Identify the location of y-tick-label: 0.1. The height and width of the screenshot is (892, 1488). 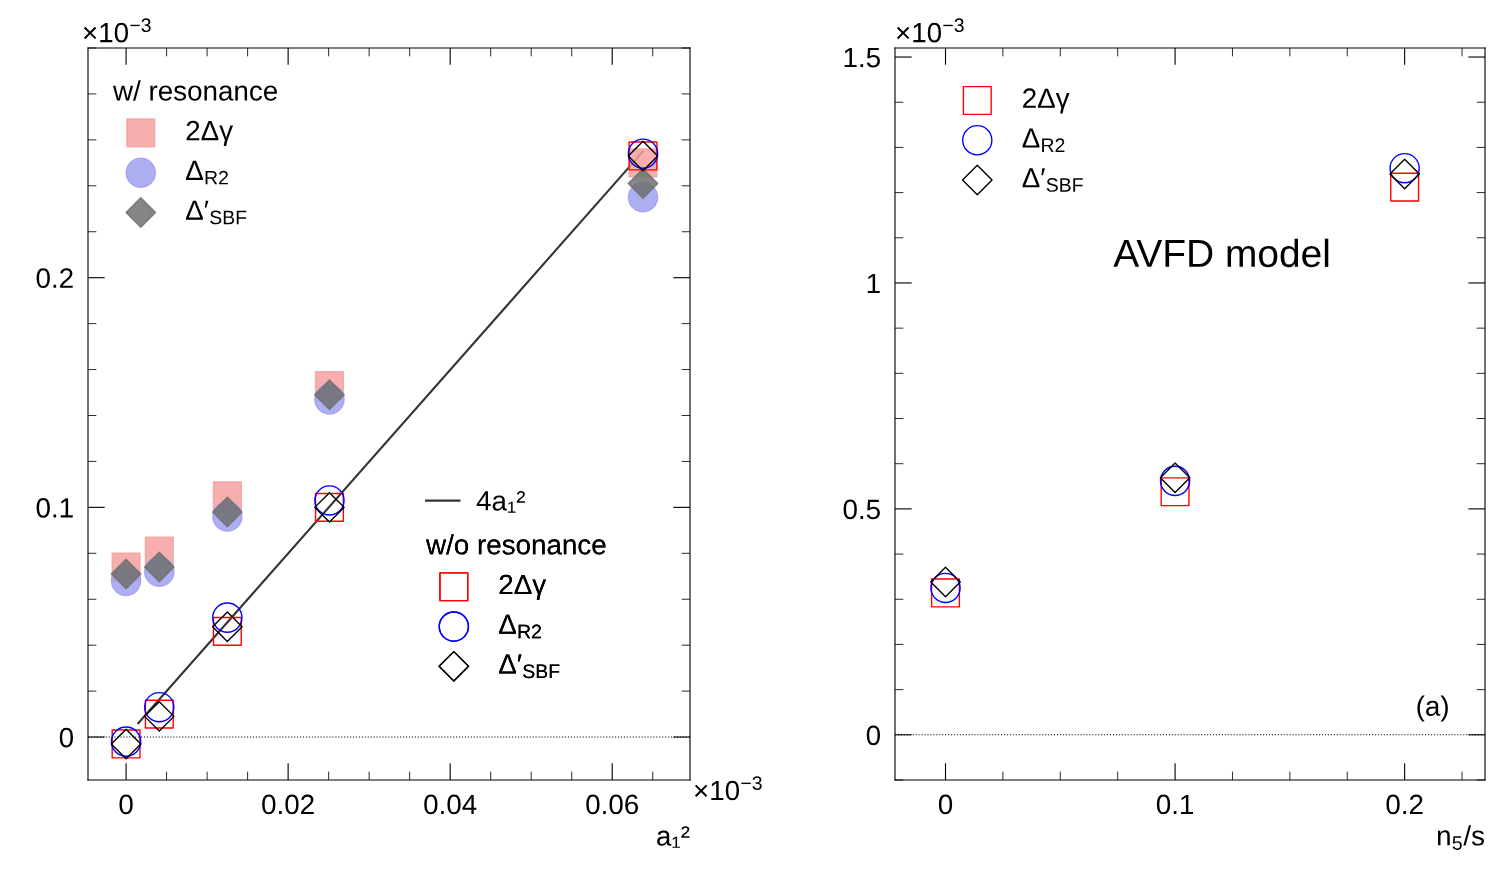
(54, 508).